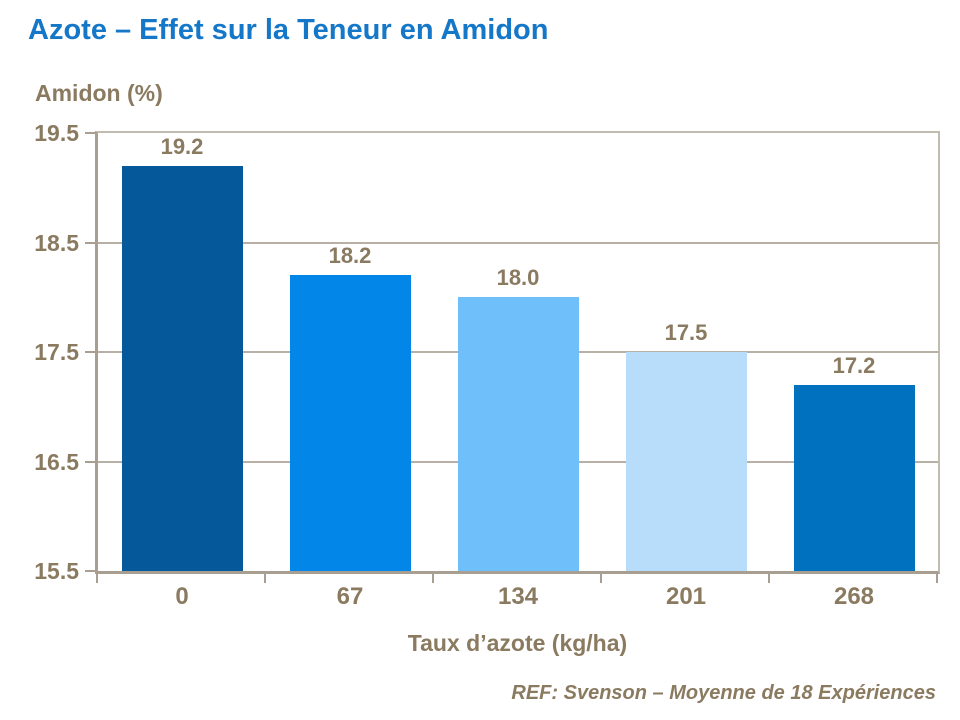 This screenshot has height=720, width=960. Describe the element at coordinates (56, 133) in the screenshot. I see `y-axis-tick-label: 19.5` at that location.